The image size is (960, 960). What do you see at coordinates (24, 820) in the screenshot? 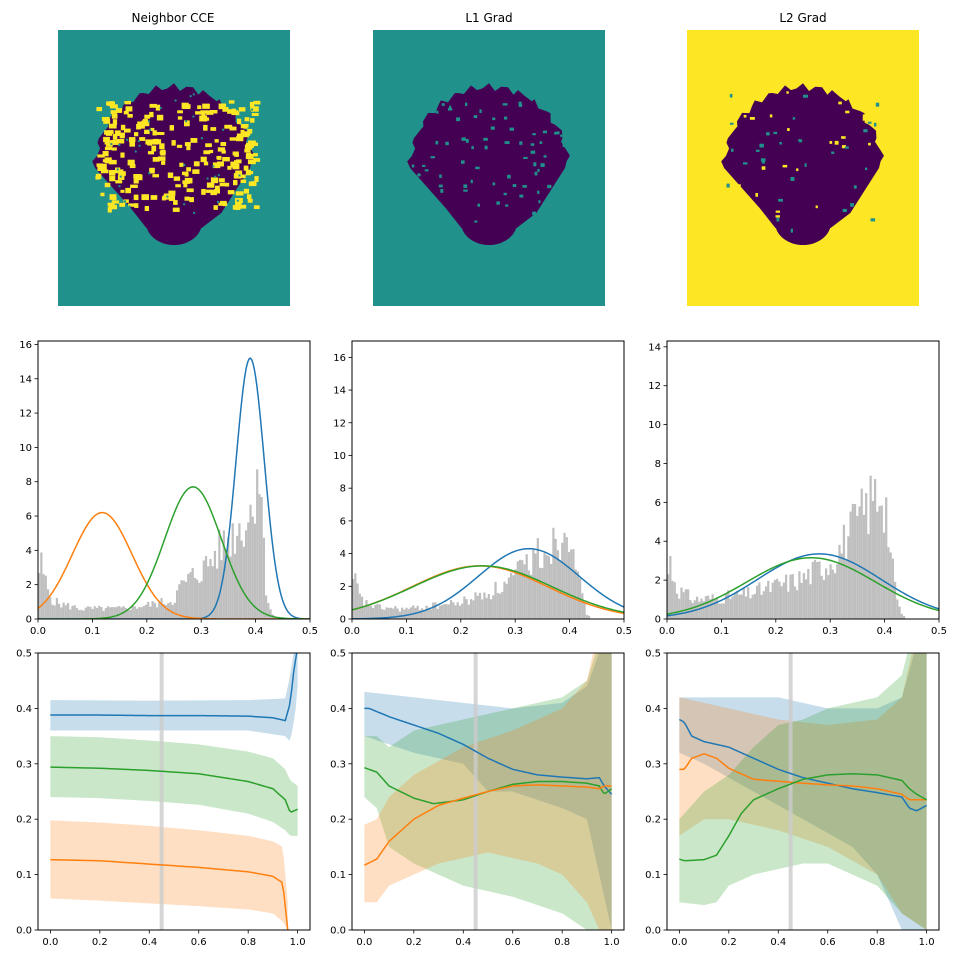
I see `y-tick-label: 0.2` at bounding box center [24, 820].